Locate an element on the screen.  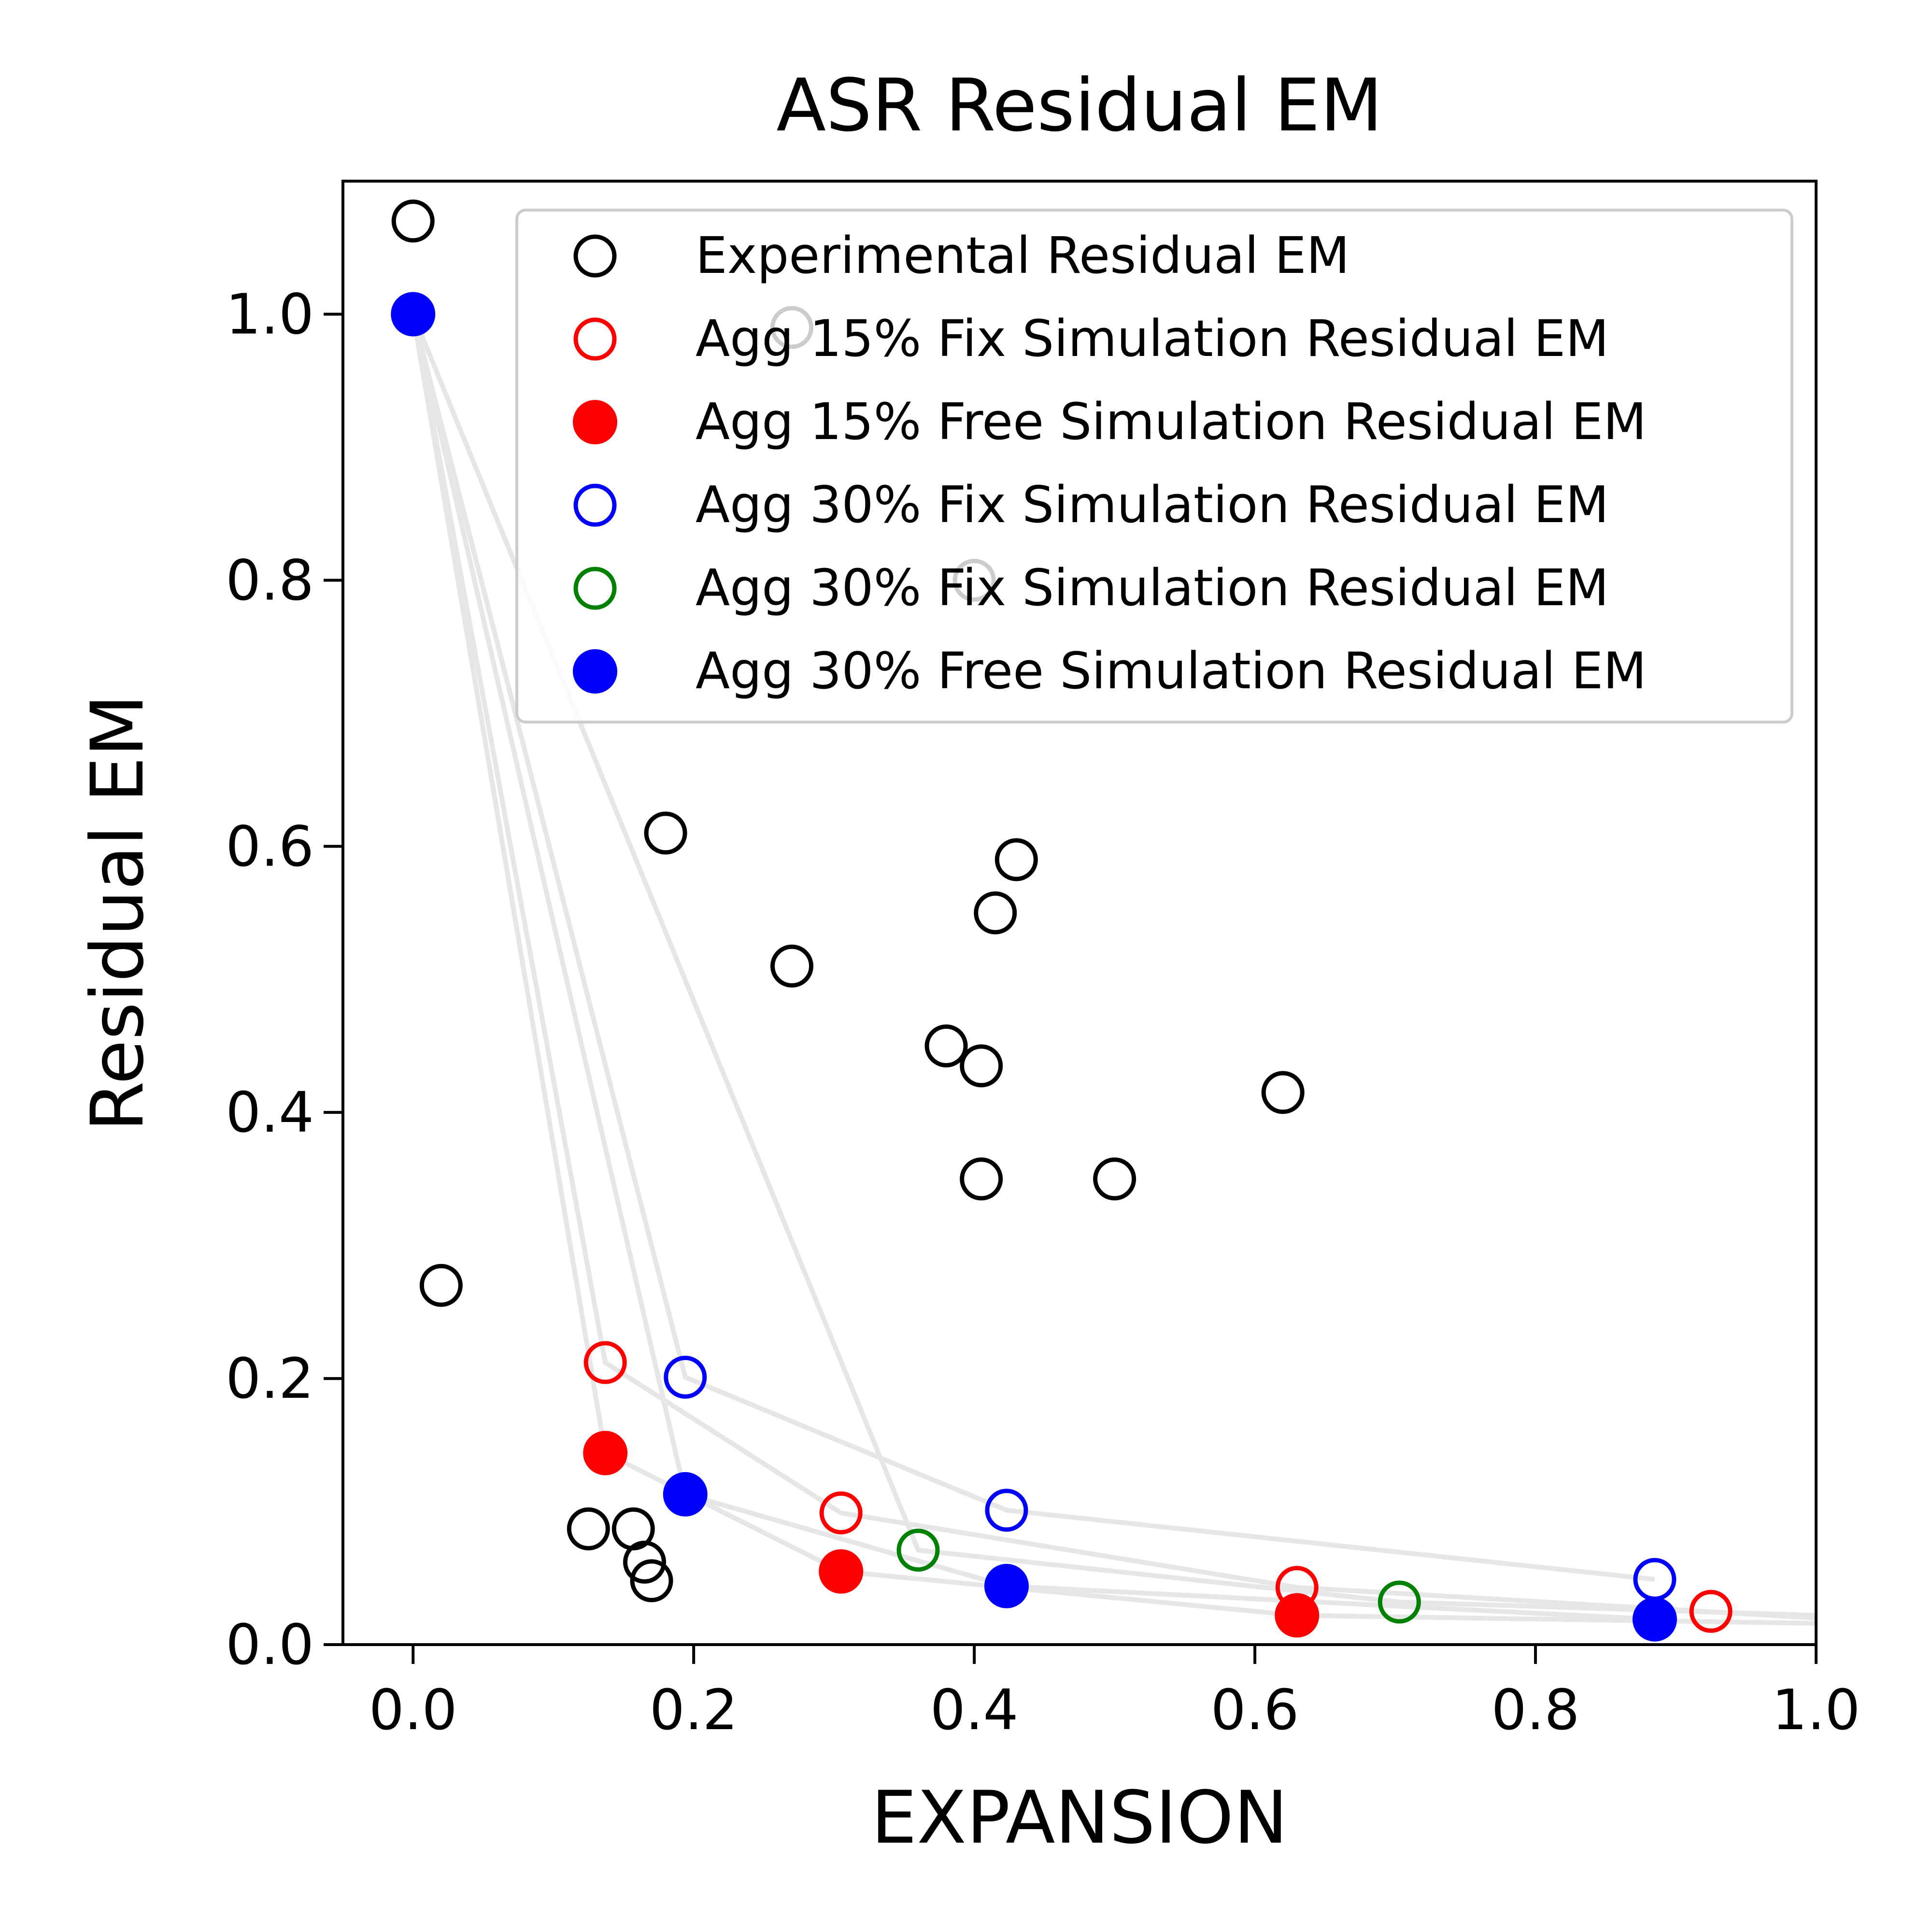
x-axis-label: EXPANSION is located at coordinates (1079, 1818).